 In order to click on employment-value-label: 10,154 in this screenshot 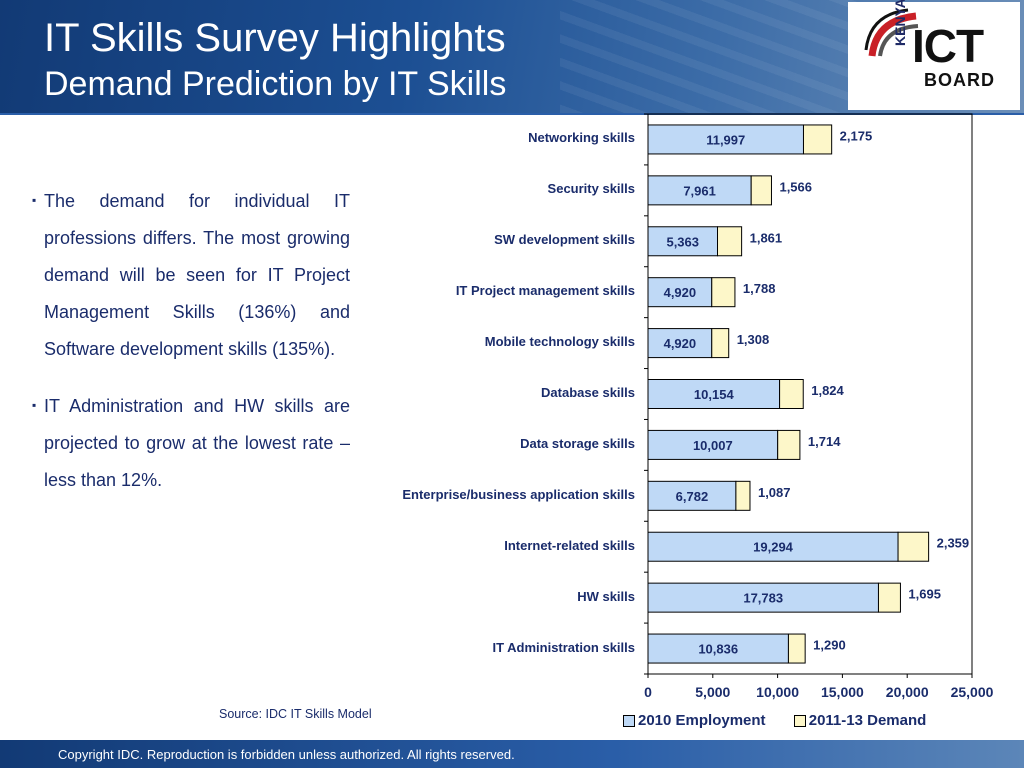, I will do `click(714, 394)`.